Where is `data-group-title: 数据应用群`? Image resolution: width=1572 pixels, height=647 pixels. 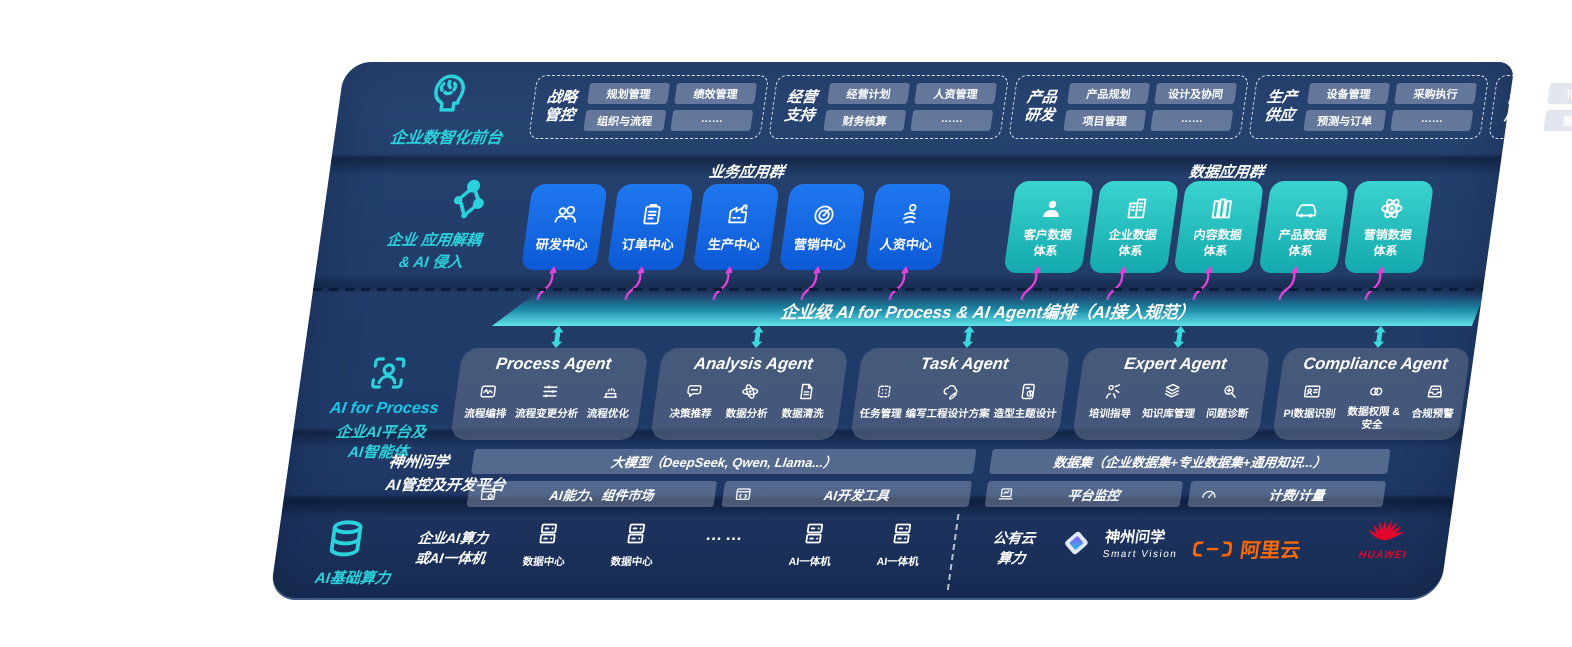
data-group-title: 数据应用群 is located at coordinates (1226, 172).